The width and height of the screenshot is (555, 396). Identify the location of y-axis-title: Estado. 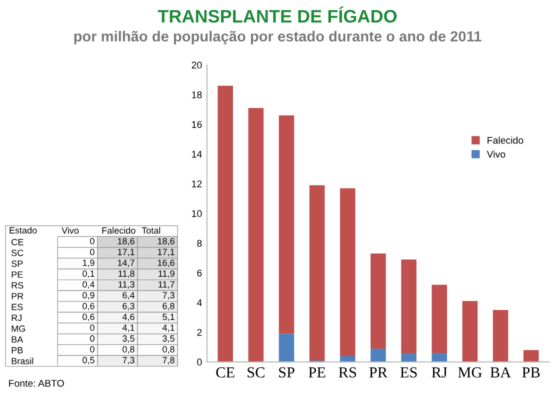
(23, 230).